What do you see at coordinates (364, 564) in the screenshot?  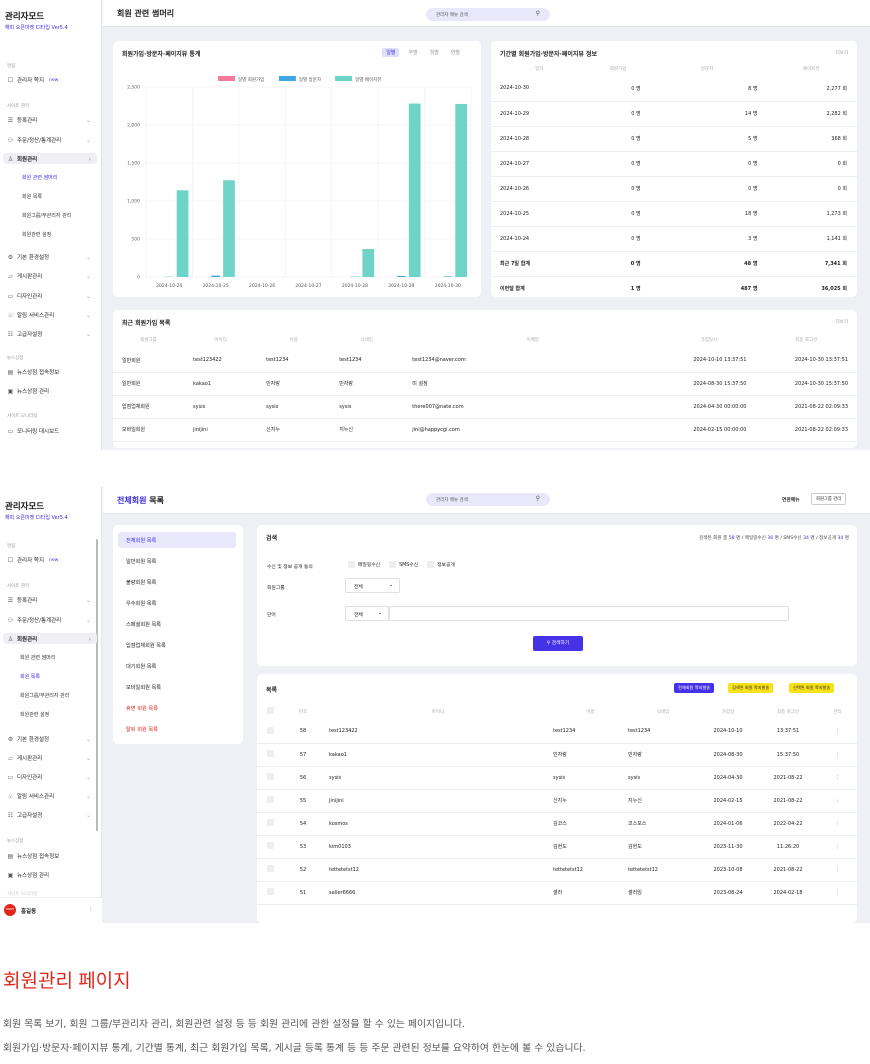 I see `mailing-checkbox: 메일링수신` at bounding box center [364, 564].